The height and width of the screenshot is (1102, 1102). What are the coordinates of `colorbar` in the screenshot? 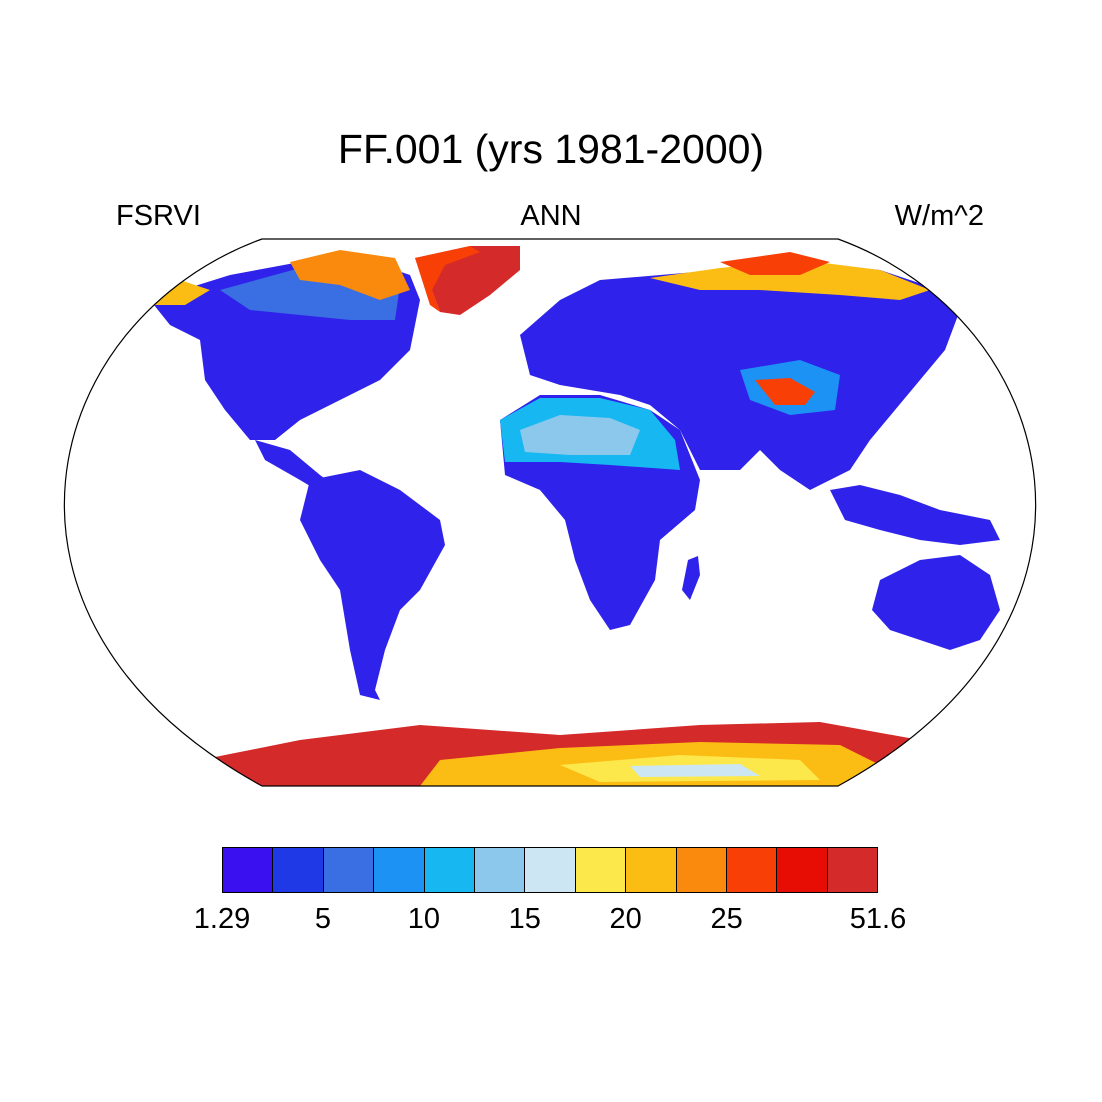 It's located at (550, 870).